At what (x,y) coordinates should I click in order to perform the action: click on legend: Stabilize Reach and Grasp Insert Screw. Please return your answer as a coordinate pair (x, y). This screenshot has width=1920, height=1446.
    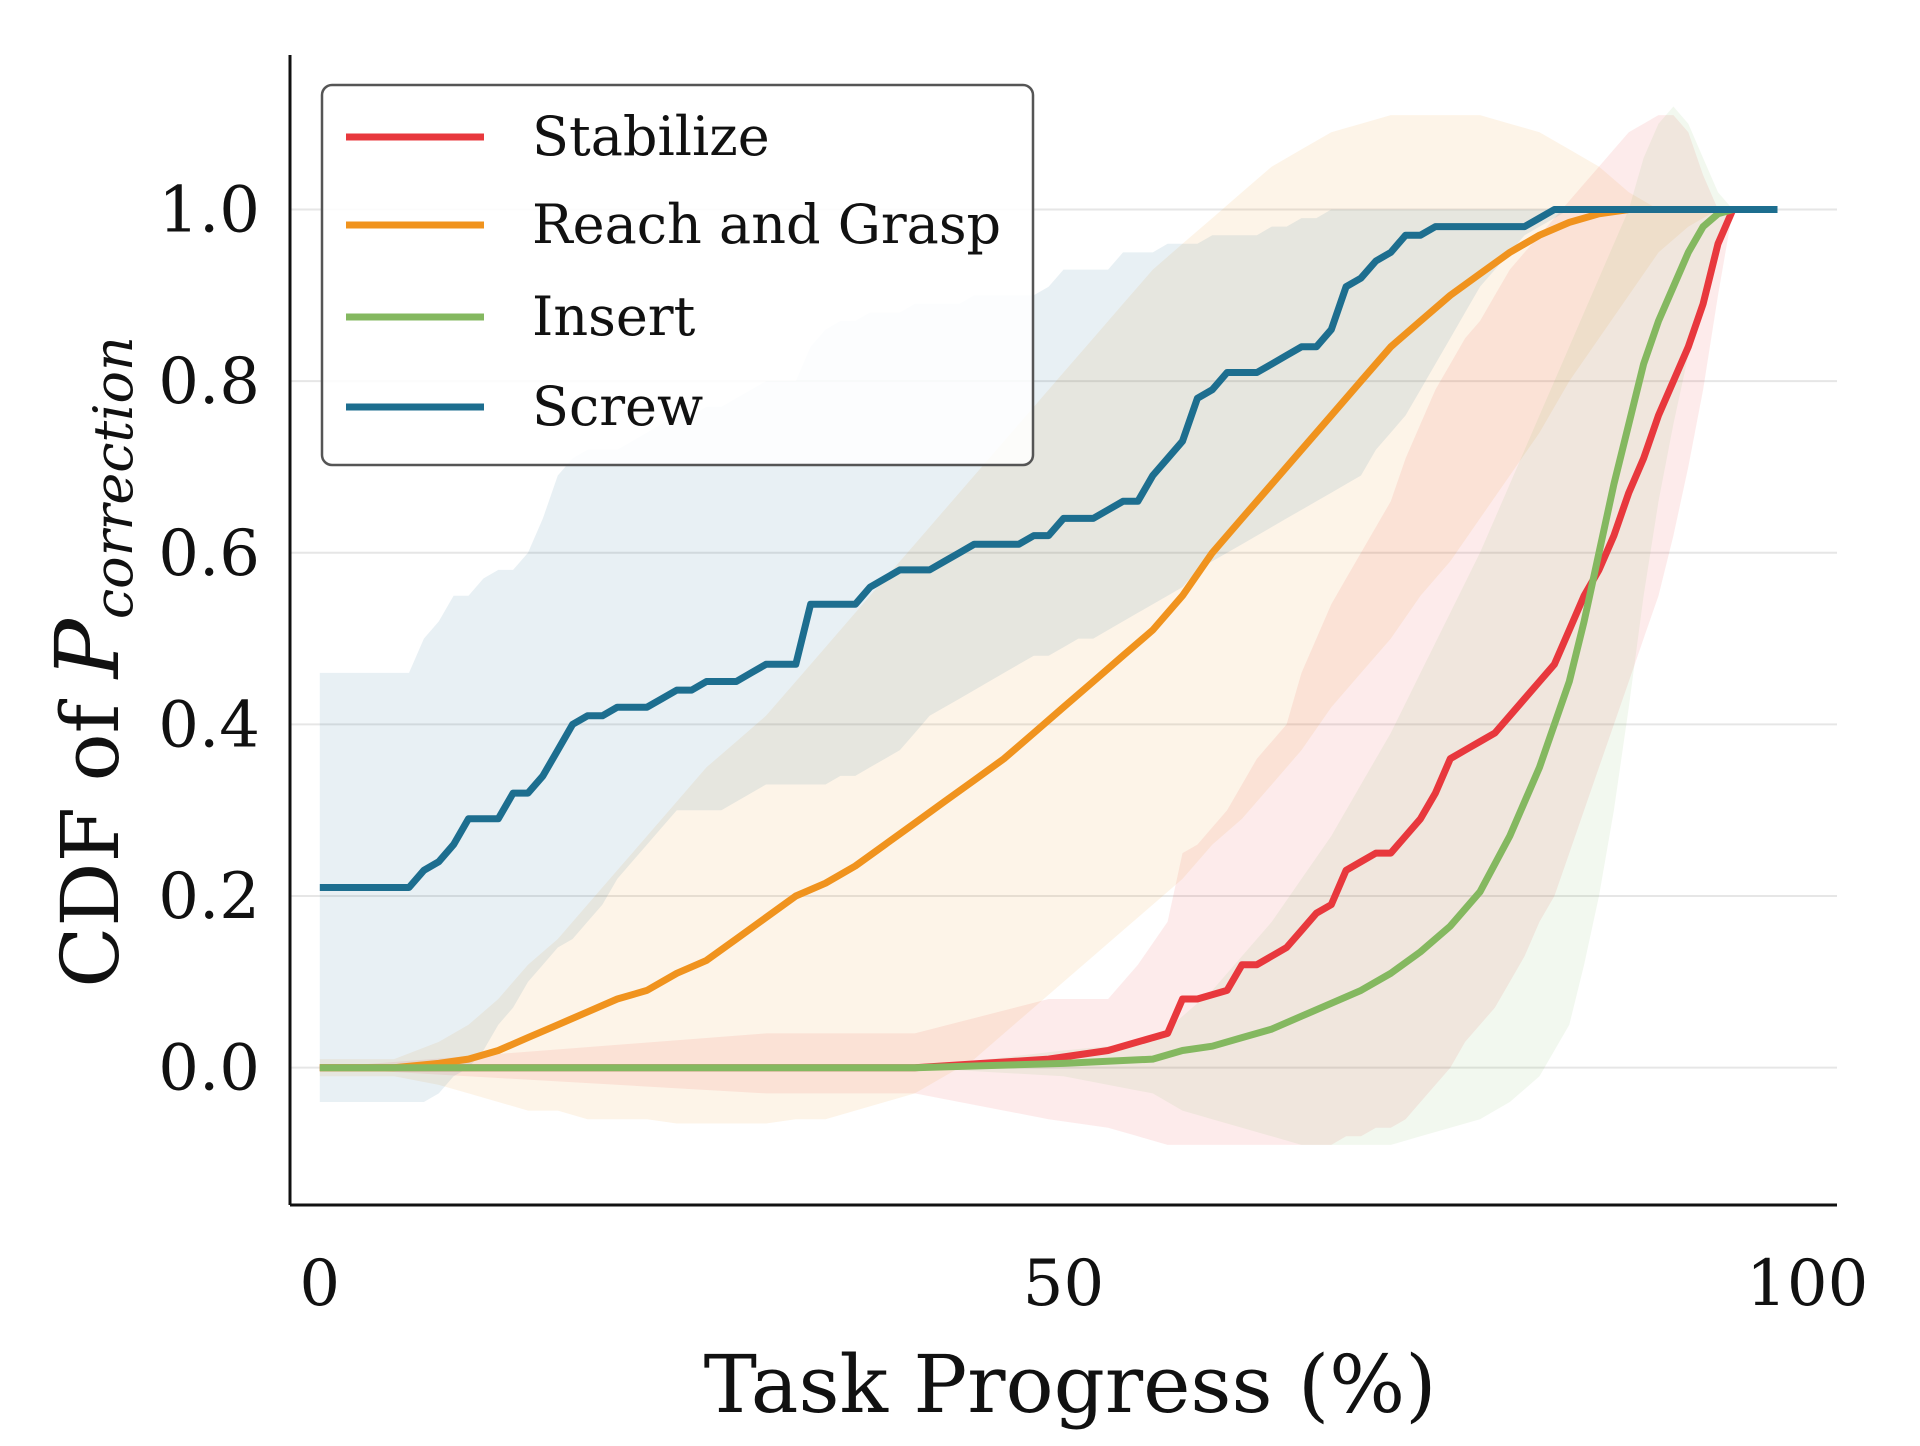
    Looking at the image, I should click on (677, 275).